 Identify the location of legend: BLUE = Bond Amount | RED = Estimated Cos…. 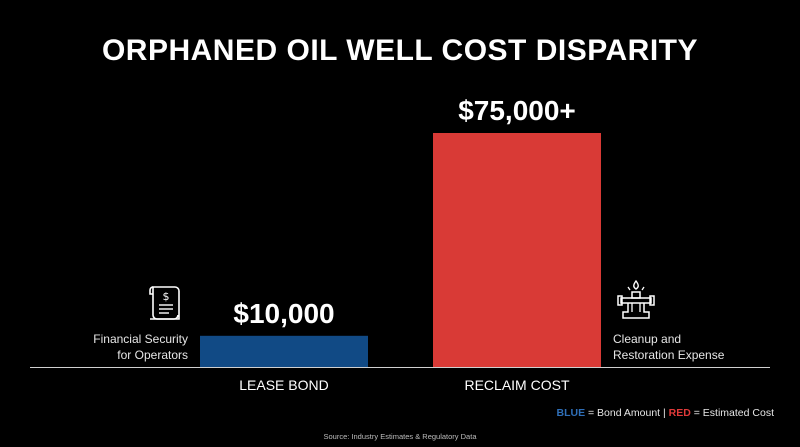
(665, 413).